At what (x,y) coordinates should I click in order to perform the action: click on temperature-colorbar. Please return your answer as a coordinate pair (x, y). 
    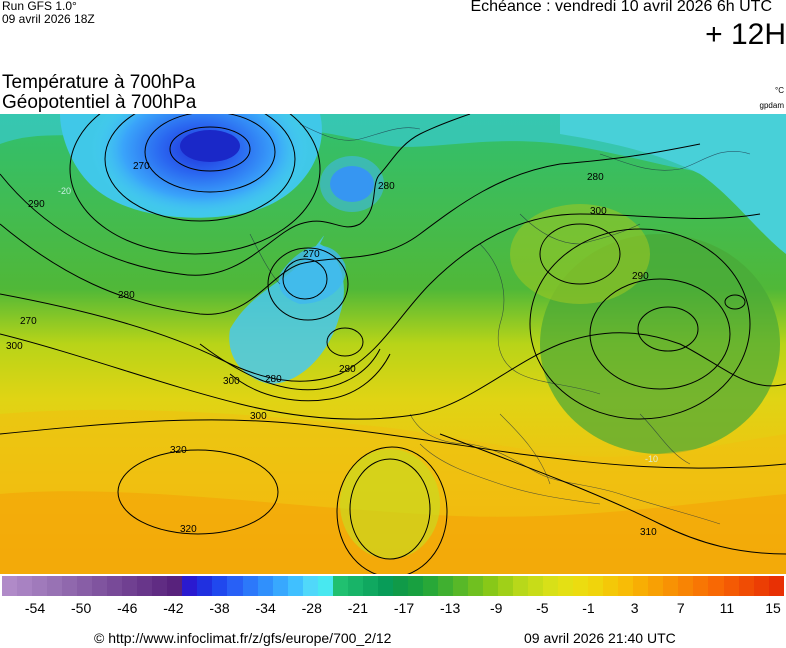
    Looking at the image, I should click on (393, 586).